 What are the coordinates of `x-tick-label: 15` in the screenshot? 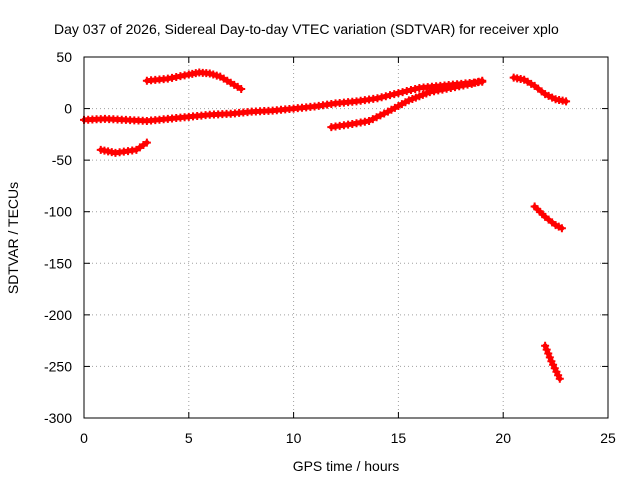 It's located at (399, 438).